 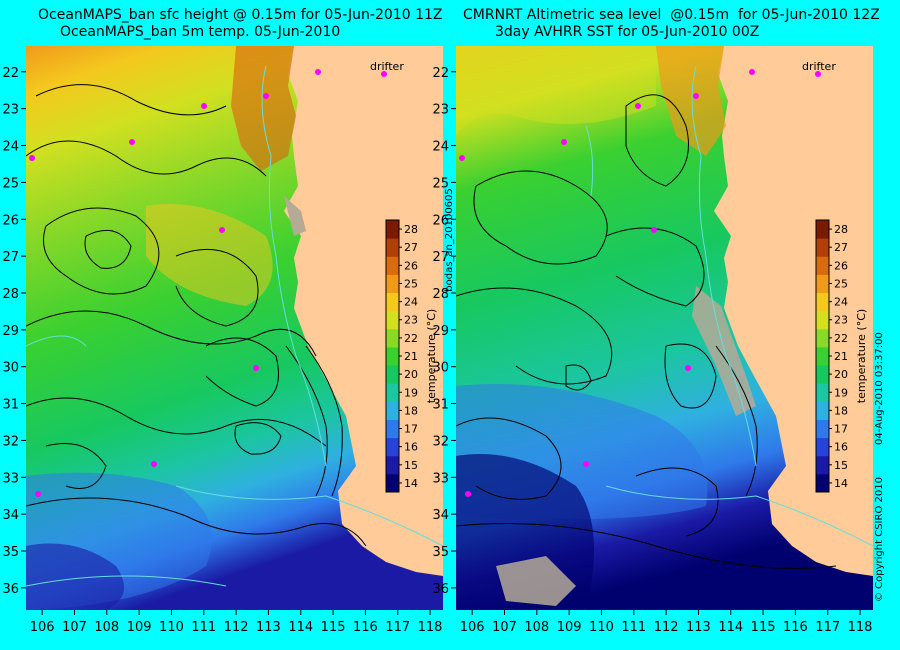 What do you see at coordinates (10, 515) in the screenshot?
I see `latitude-tick-label: 34` at bounding box center [10, 515].